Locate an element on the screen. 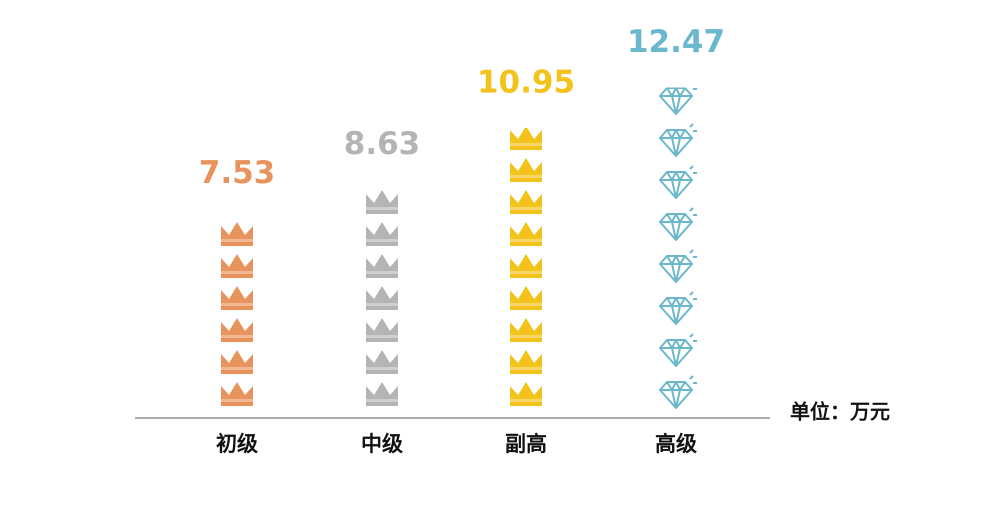 This screenshot has width=1000, height=505. x-tick-label: 高级 is located at coordinates (676, 444).